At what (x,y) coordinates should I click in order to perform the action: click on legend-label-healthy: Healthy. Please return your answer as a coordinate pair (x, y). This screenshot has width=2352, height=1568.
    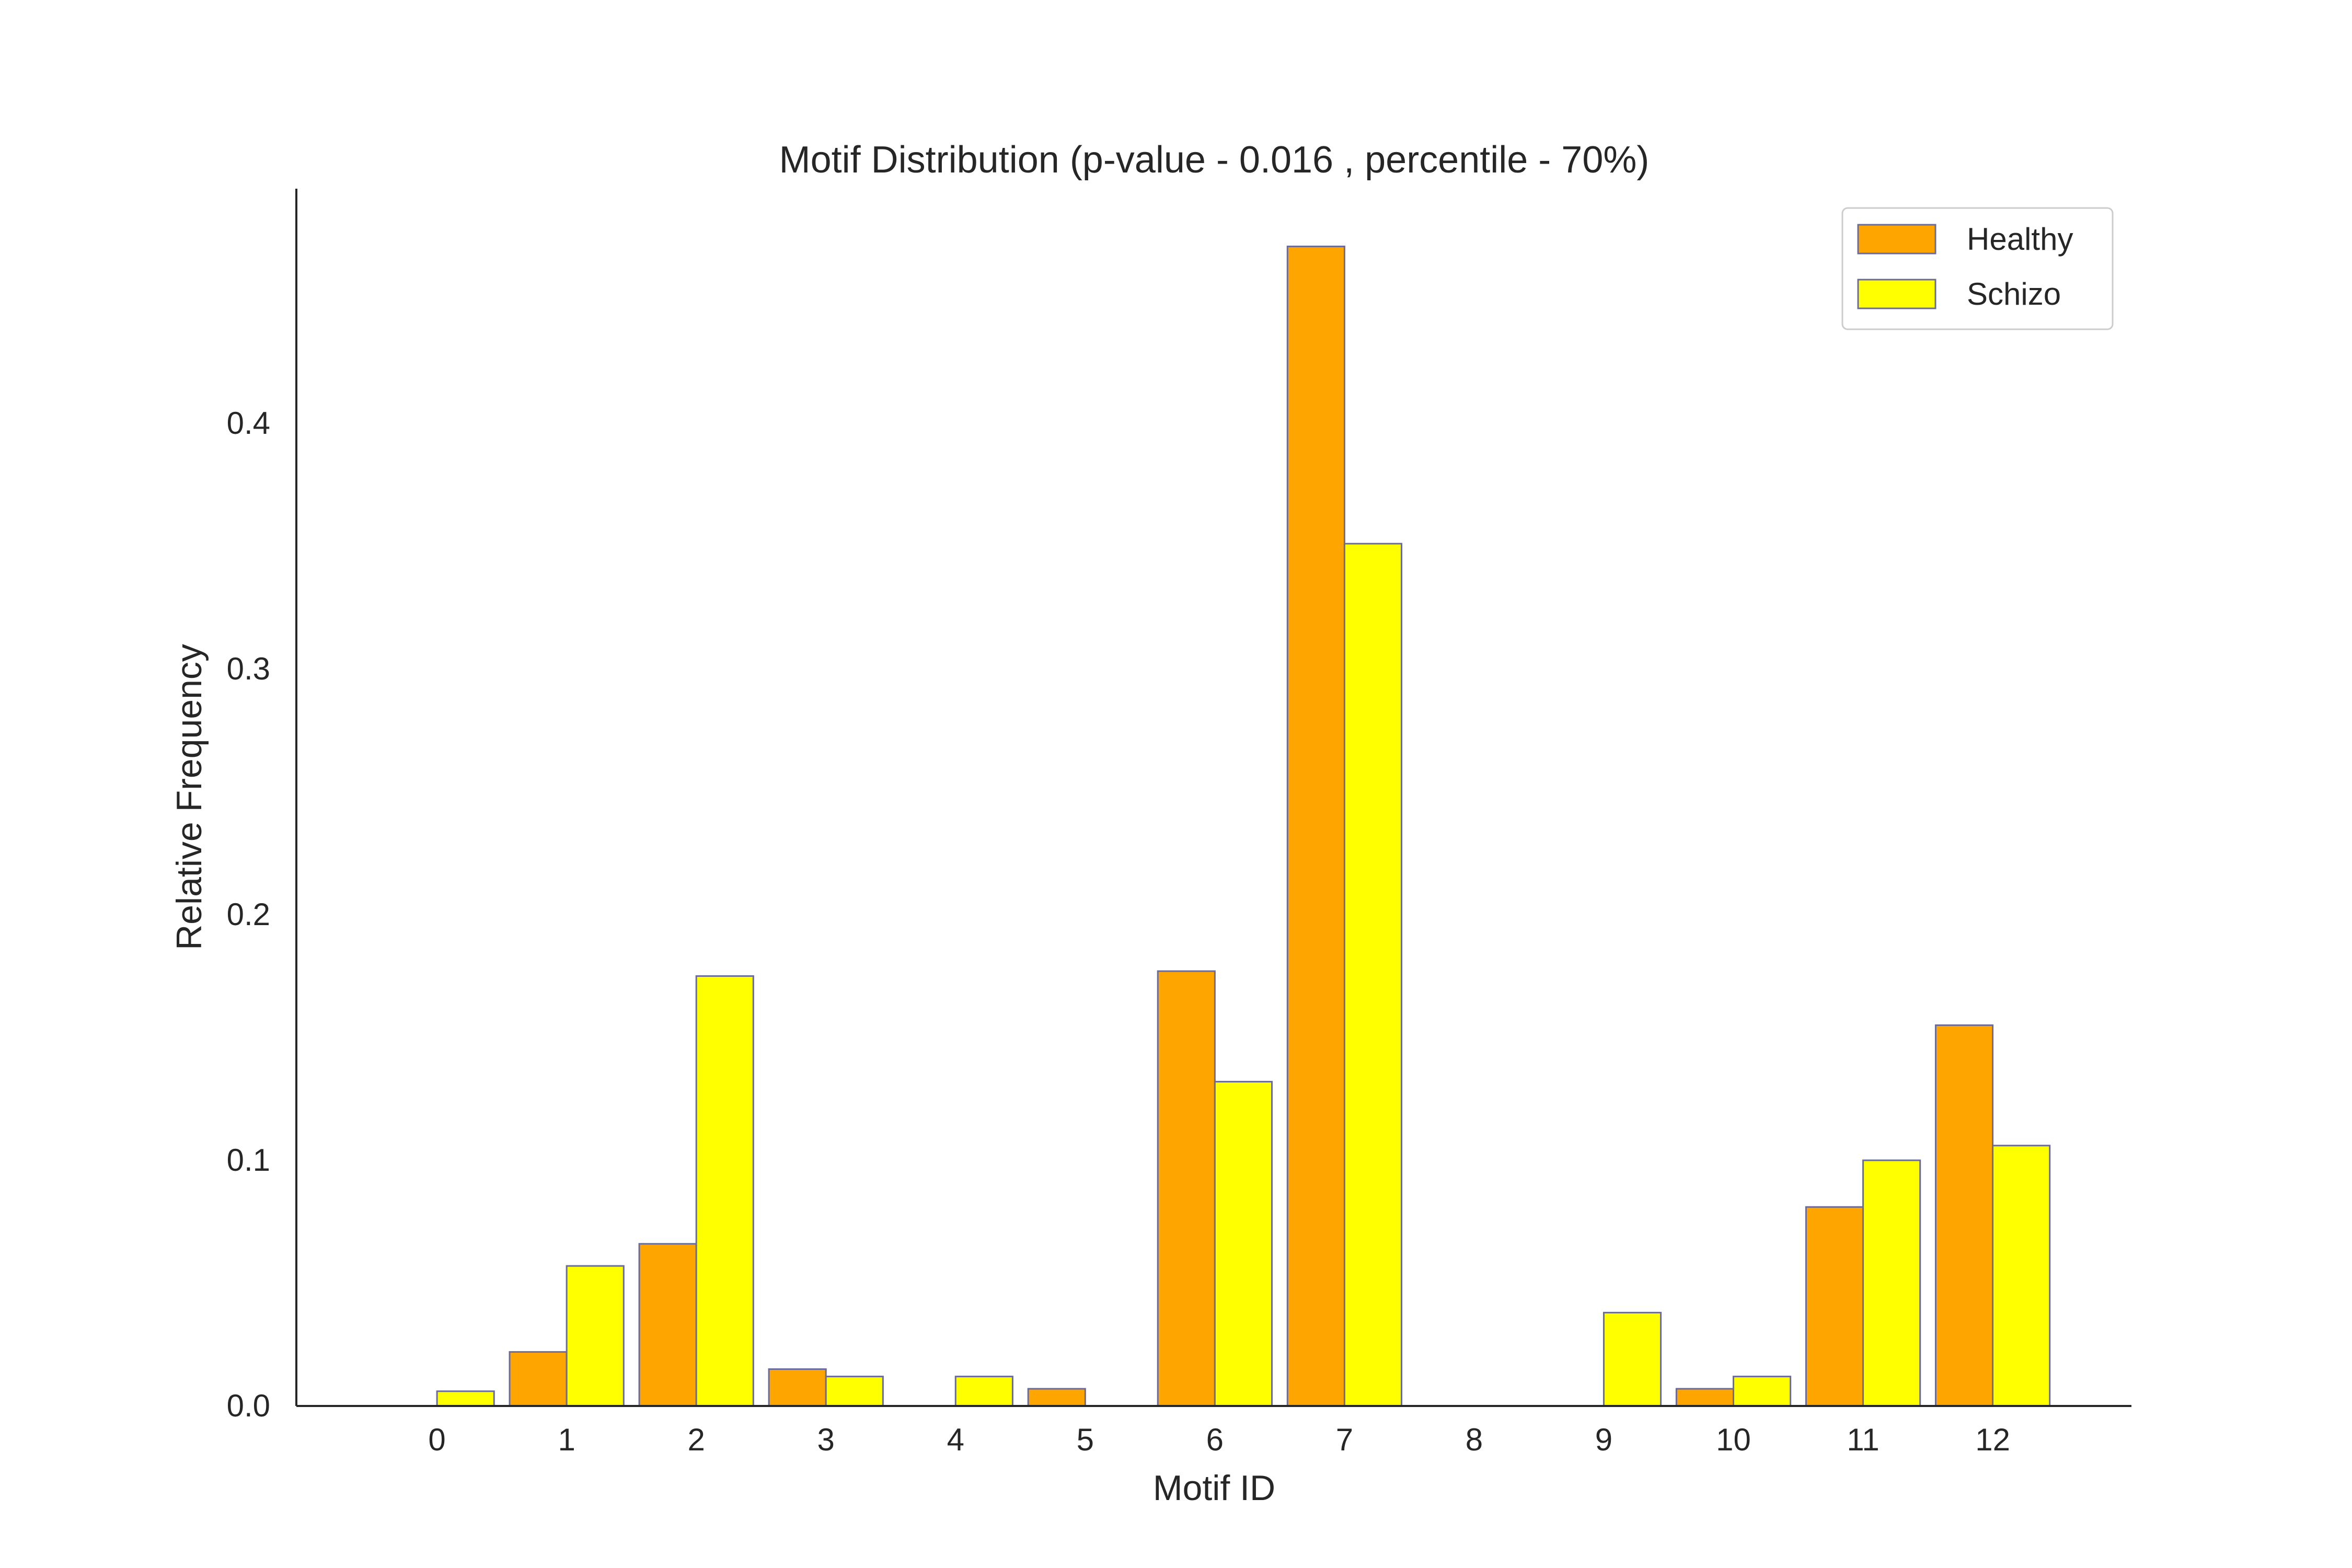
    Looking at the image, I should click on (2020, 239).